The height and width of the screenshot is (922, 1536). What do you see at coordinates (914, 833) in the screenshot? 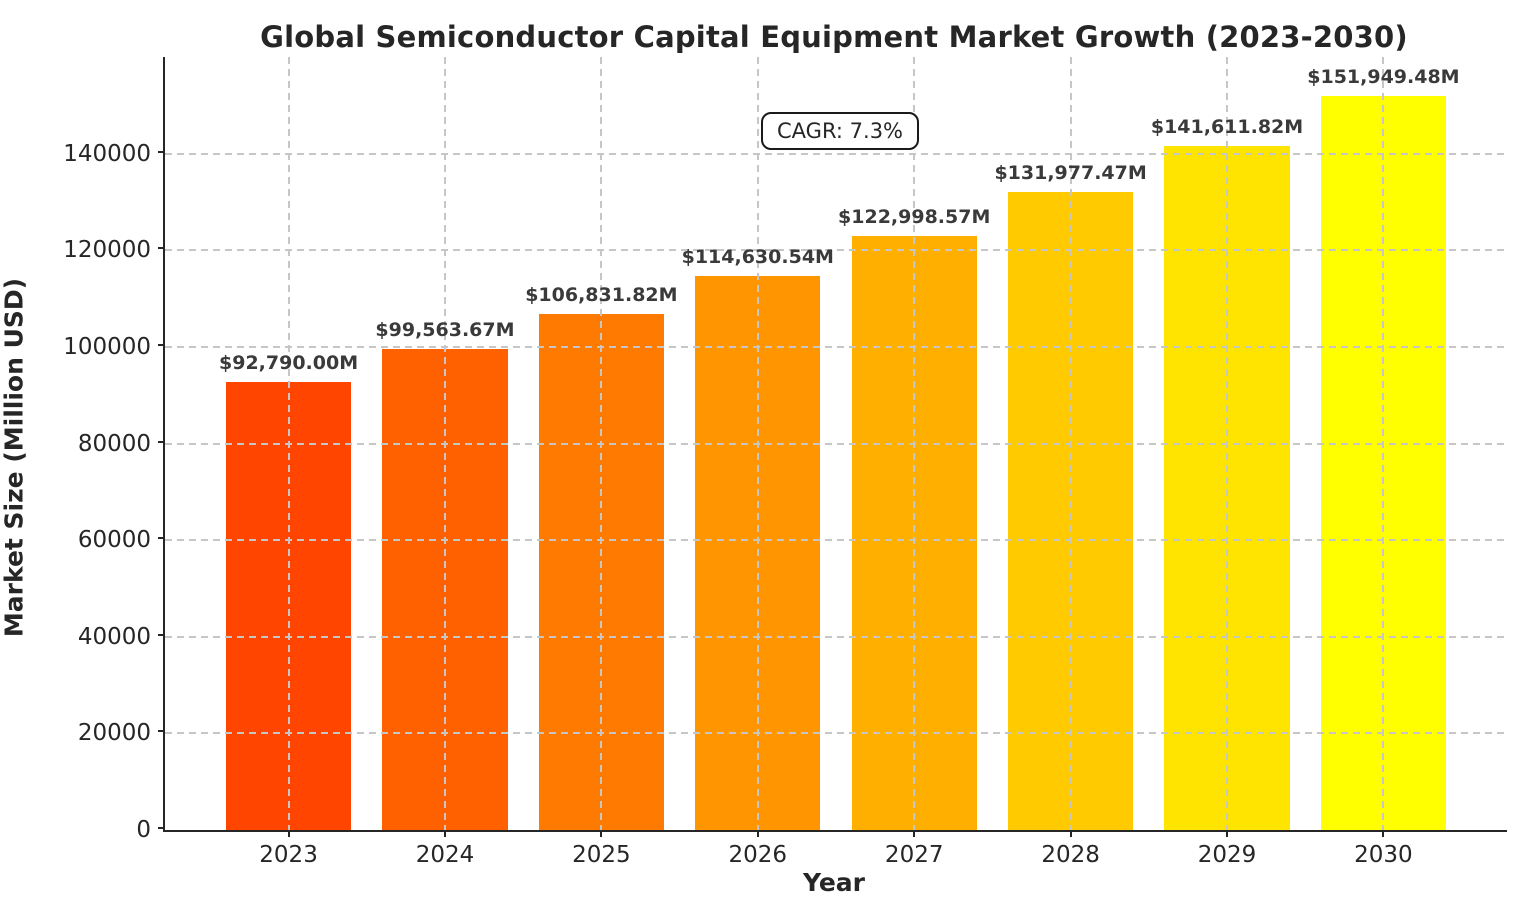
I see `x-tick-mark-2027` at bounding box center [914, 833].